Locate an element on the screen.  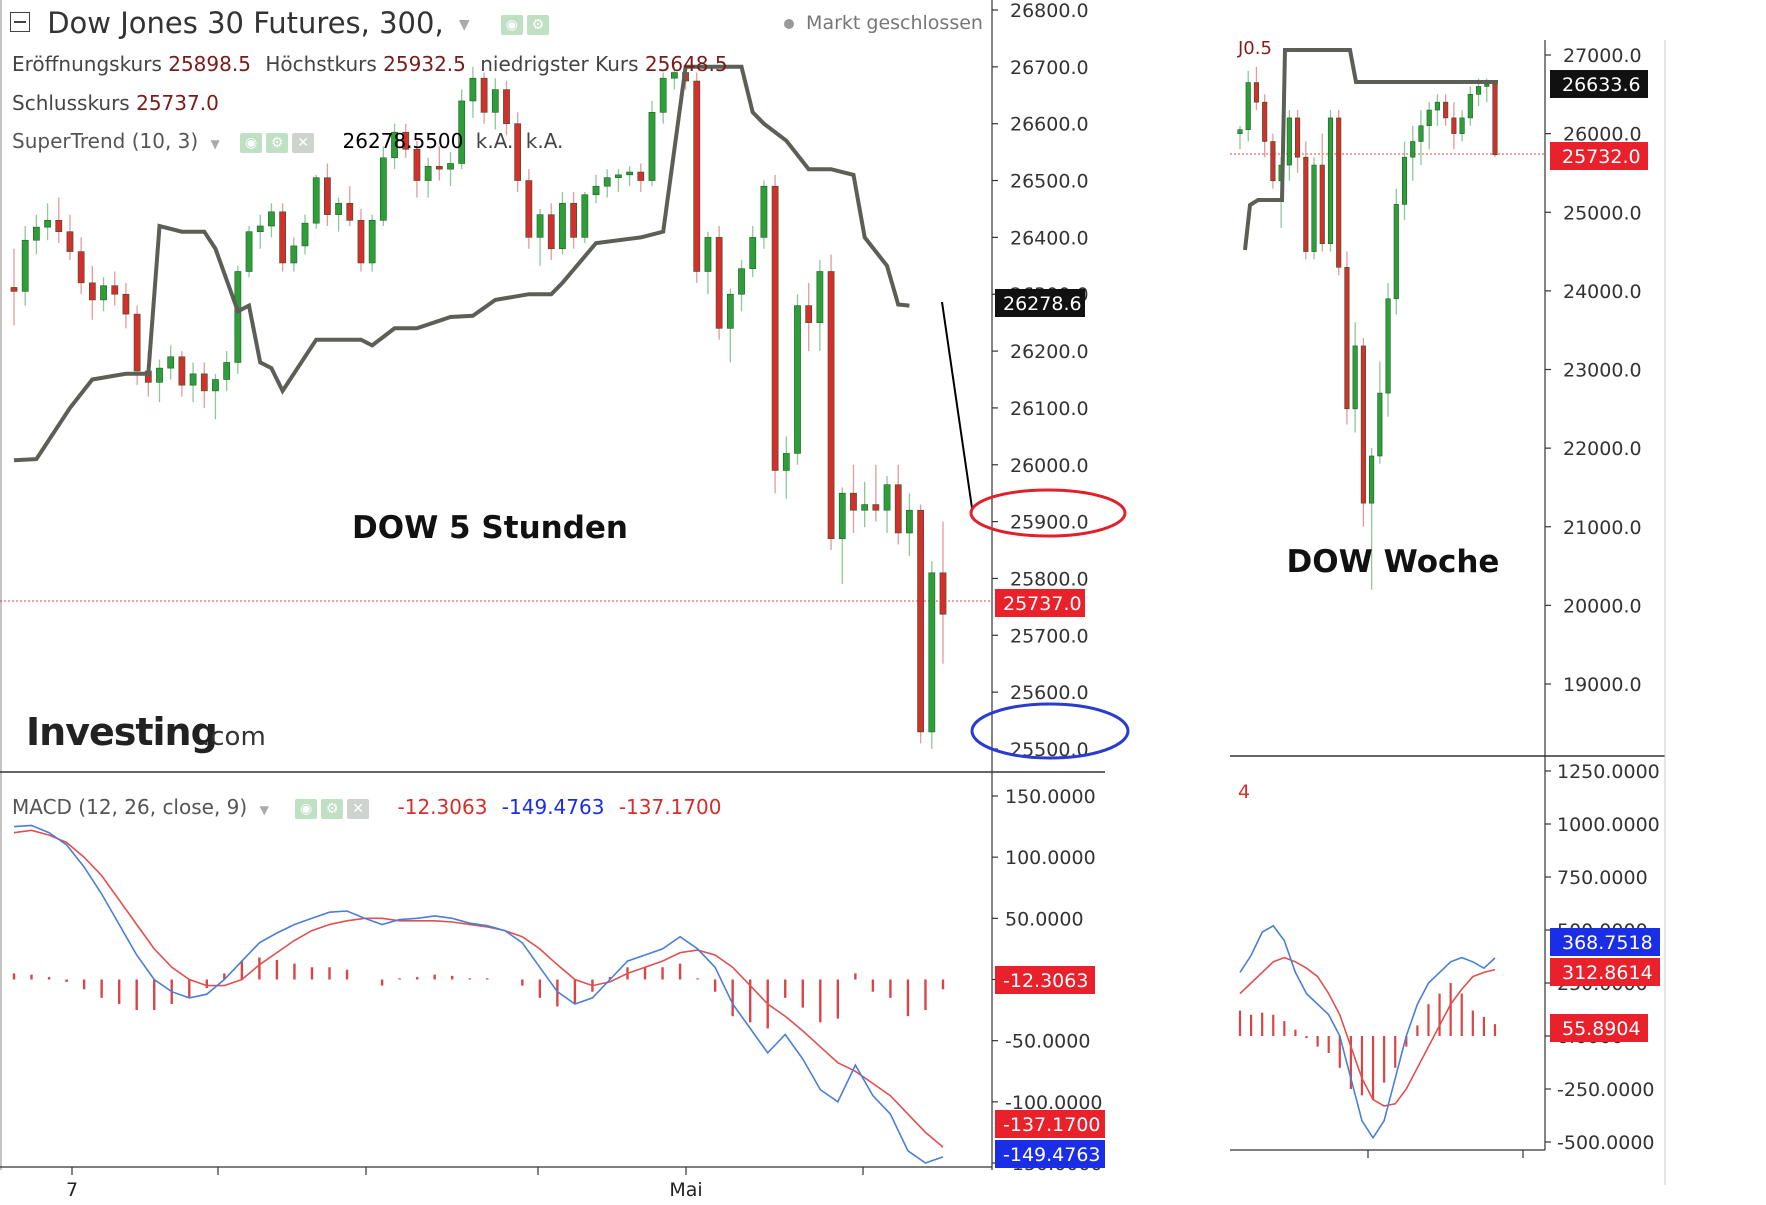
close-row: Schlusskurs 25737.0 is located at coordinates (115, 103).